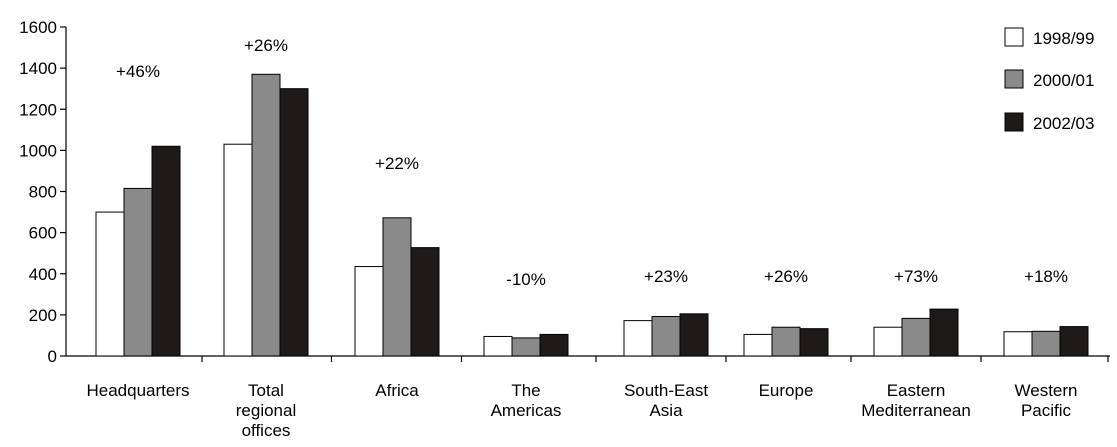 Image resolution: width=1117 pixels, height=447 pixels. What do you see at coordinates (1046, 390) in the screenshot?
I see `x-category-label-line: Western` at bounding box center [1046, 390].